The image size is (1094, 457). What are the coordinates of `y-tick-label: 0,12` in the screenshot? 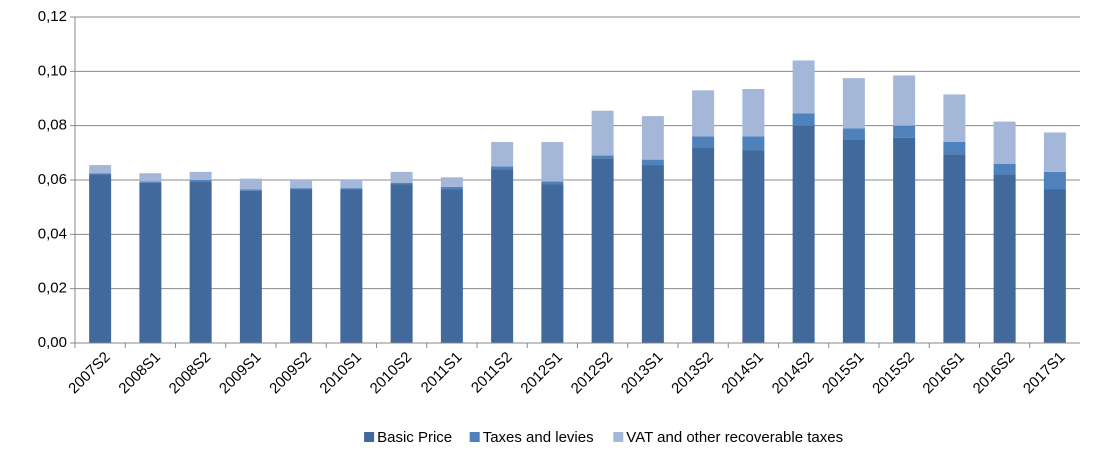 It's located at (52, 16).